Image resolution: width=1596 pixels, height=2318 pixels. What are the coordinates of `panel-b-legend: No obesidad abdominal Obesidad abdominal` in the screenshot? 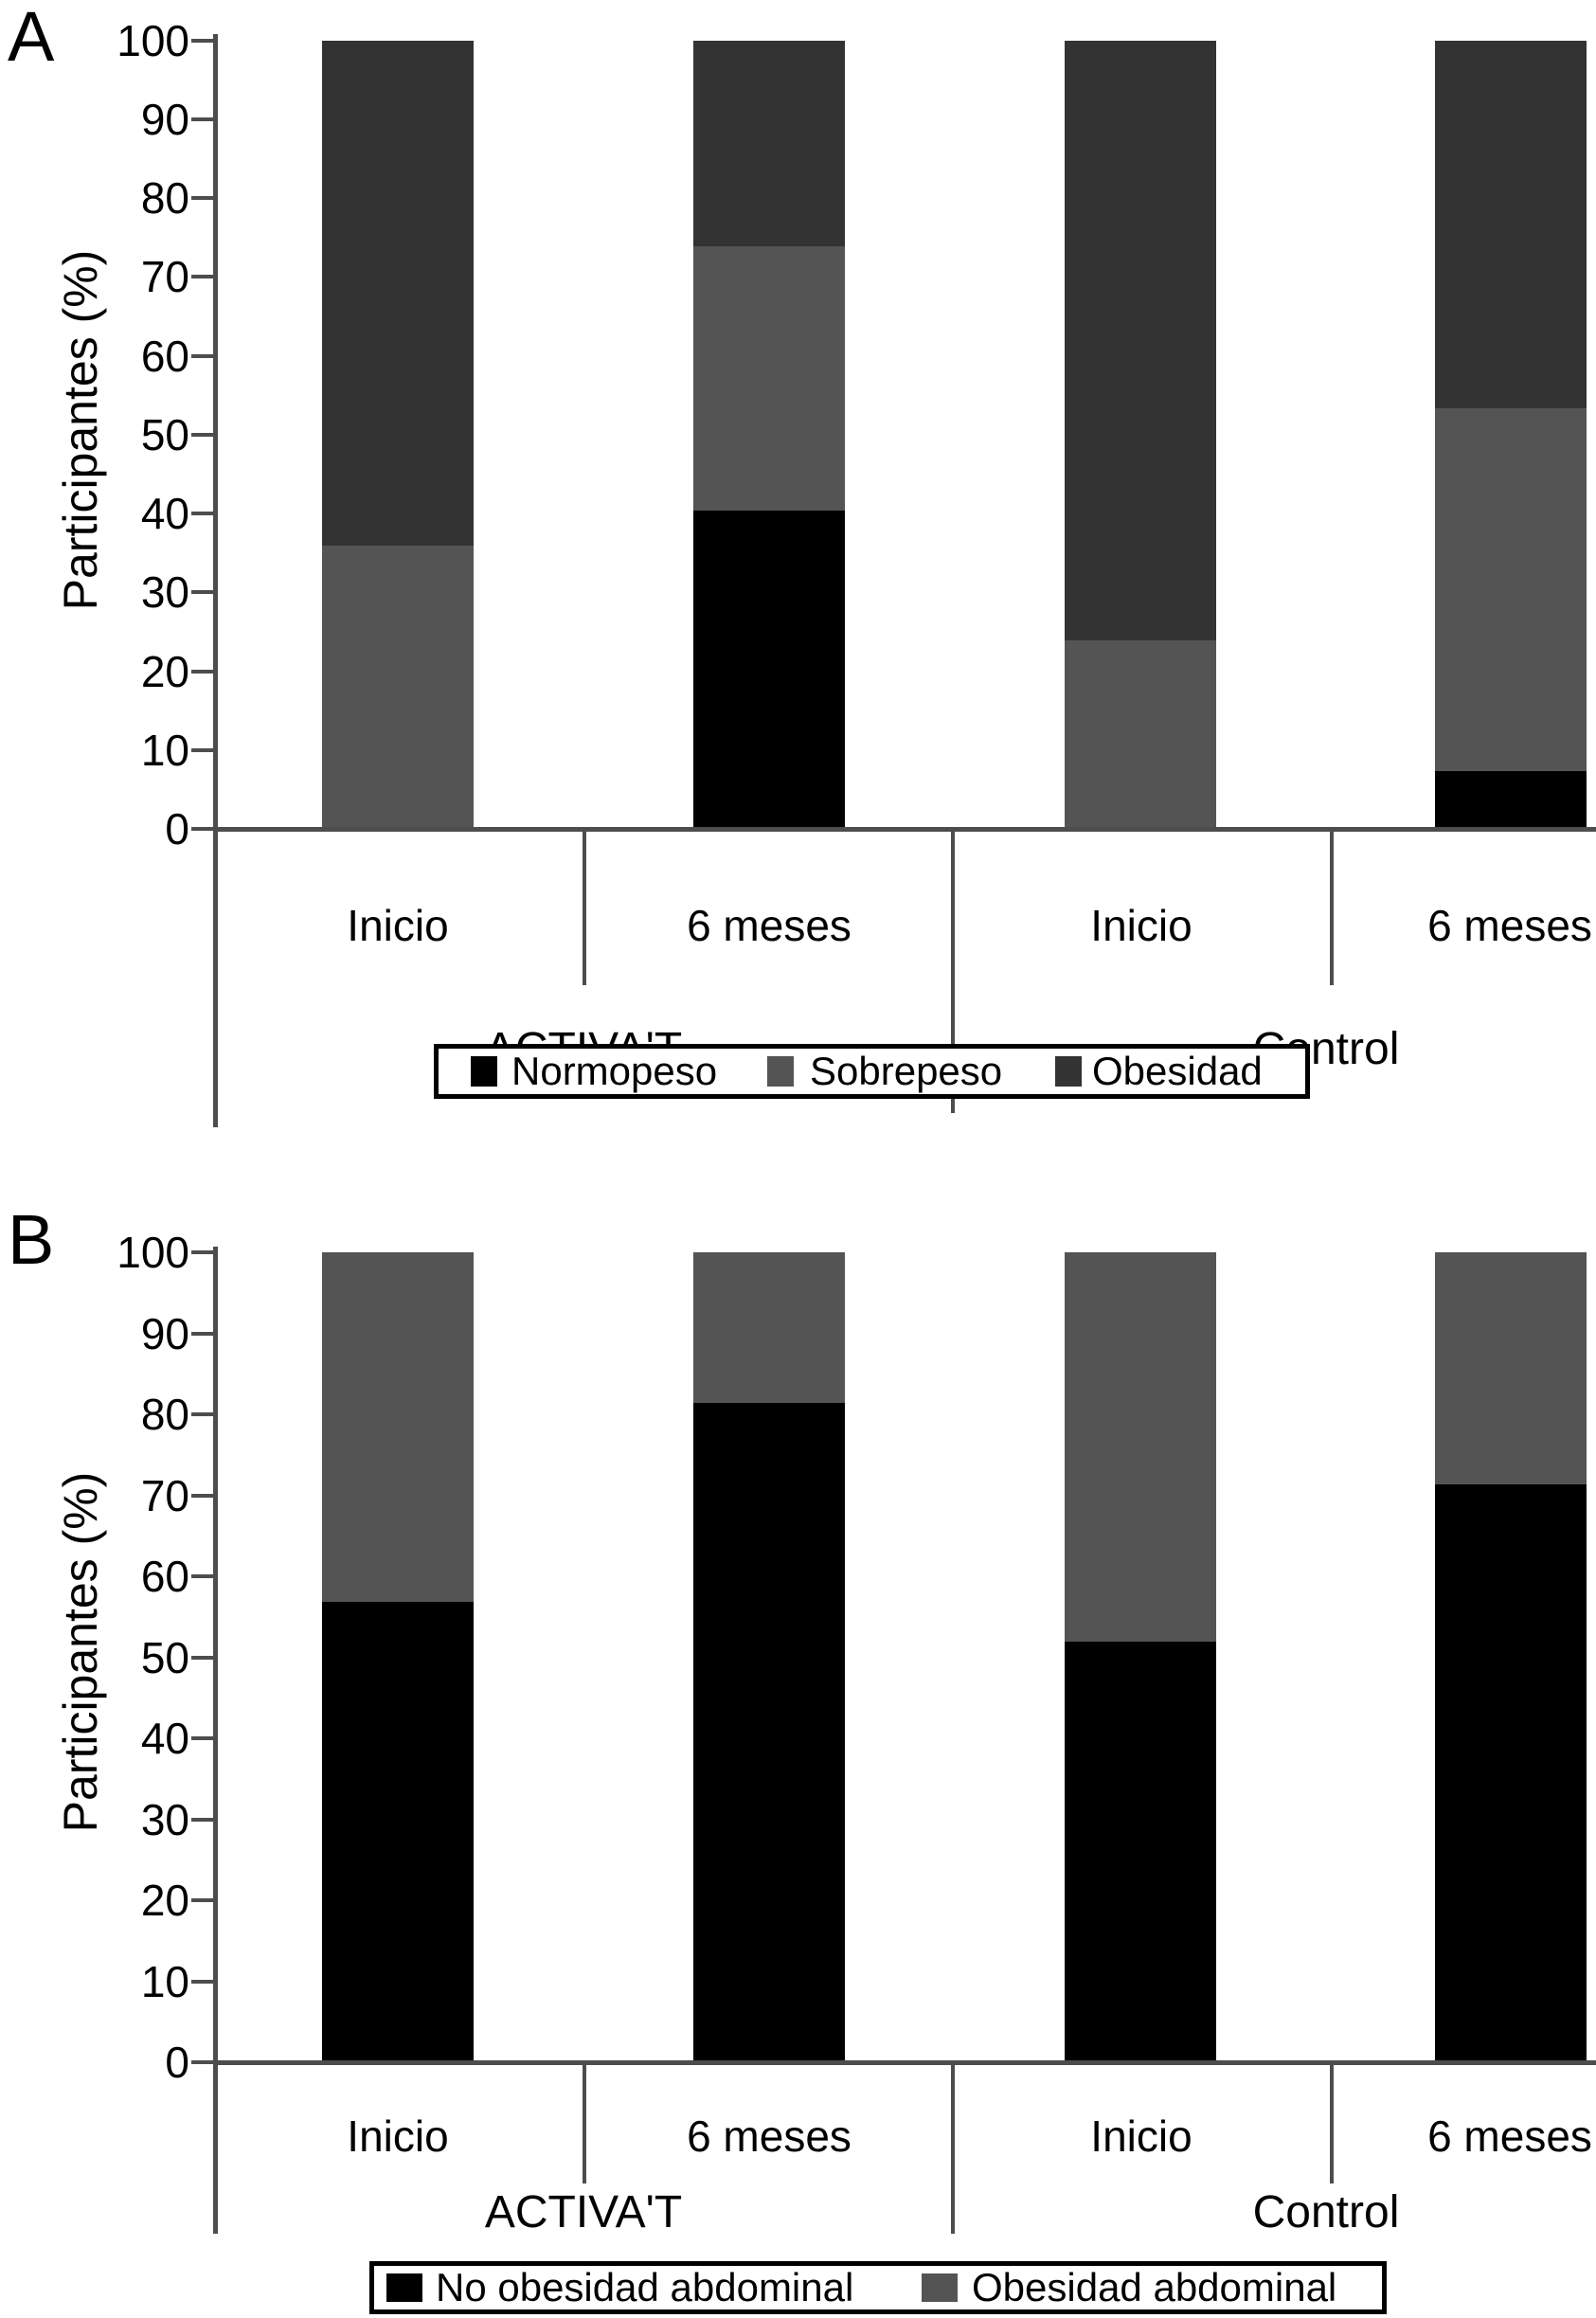 It's located at (878, 2287).